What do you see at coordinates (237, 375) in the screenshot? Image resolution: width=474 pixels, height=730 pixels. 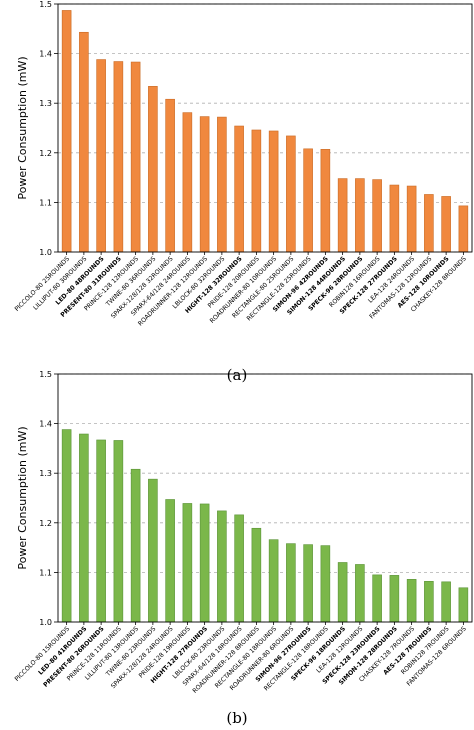 I see `caption-a: (a)` at bounding box center [237, 375].